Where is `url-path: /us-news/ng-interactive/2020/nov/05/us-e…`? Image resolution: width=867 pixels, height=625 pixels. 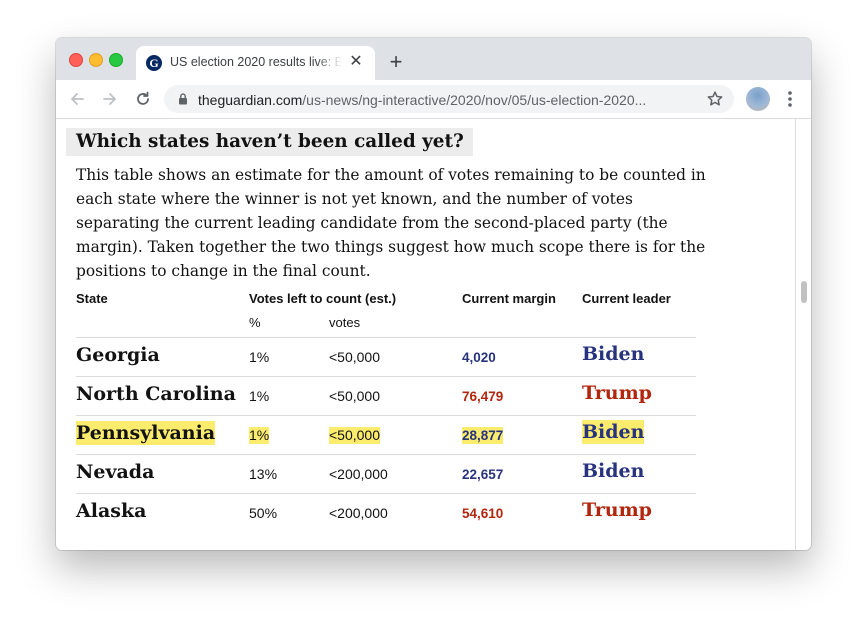 url-path: /us-news/ng-interactive/2020/nov/05/us-e… is located at coordinates (474, 100).